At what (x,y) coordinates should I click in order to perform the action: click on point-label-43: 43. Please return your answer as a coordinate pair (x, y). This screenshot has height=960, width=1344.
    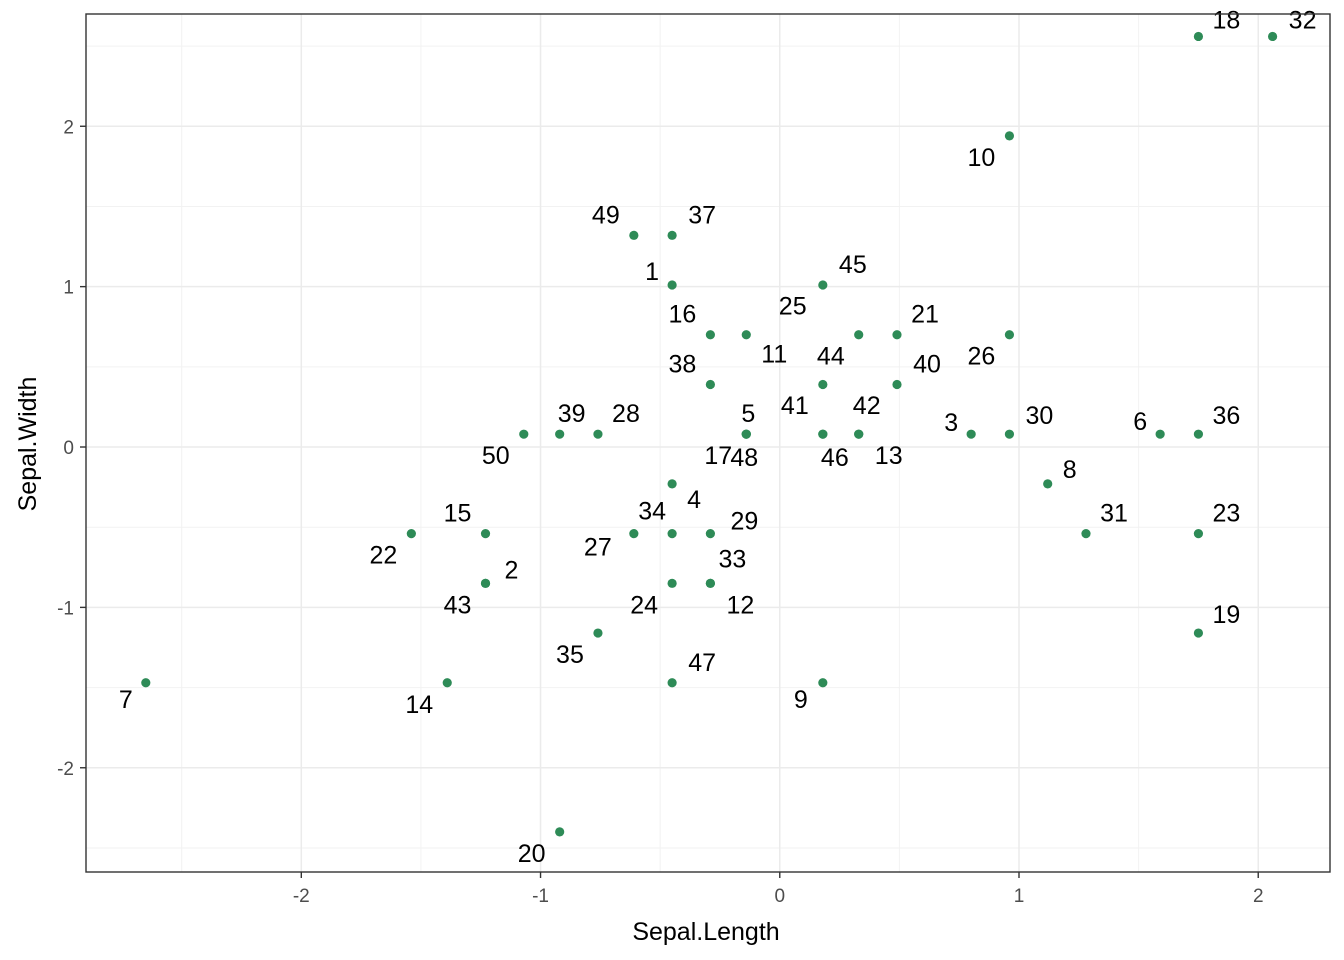
    Looking at the image, I should click on (458, 605).